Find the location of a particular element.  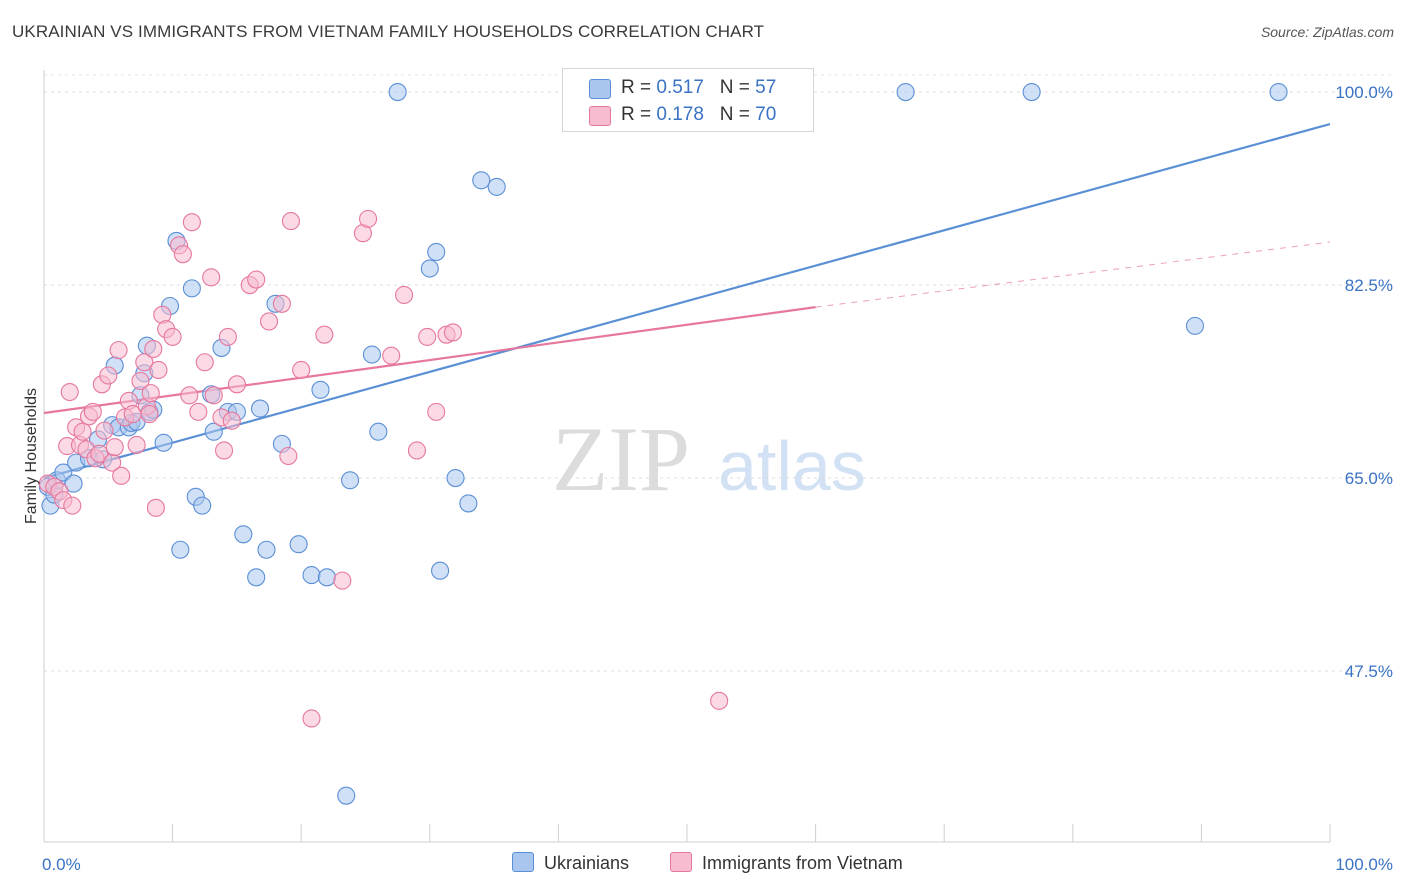

stats-legend: R = 0.517 N = 57 R = 0.178 N = 70 is located at coordinates (688, 100).